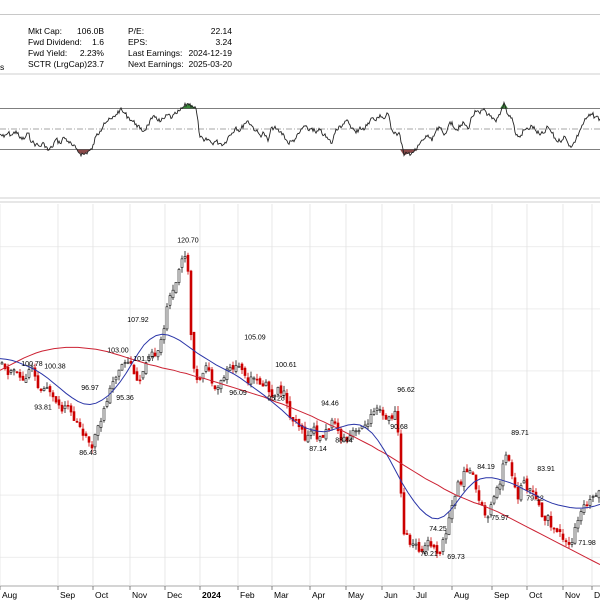 The image size is (600, 600). What do you see at coordinates (504, 105) in the screenshot?
I see `rsi-overbought-fill` at bounding box center [504, 105].